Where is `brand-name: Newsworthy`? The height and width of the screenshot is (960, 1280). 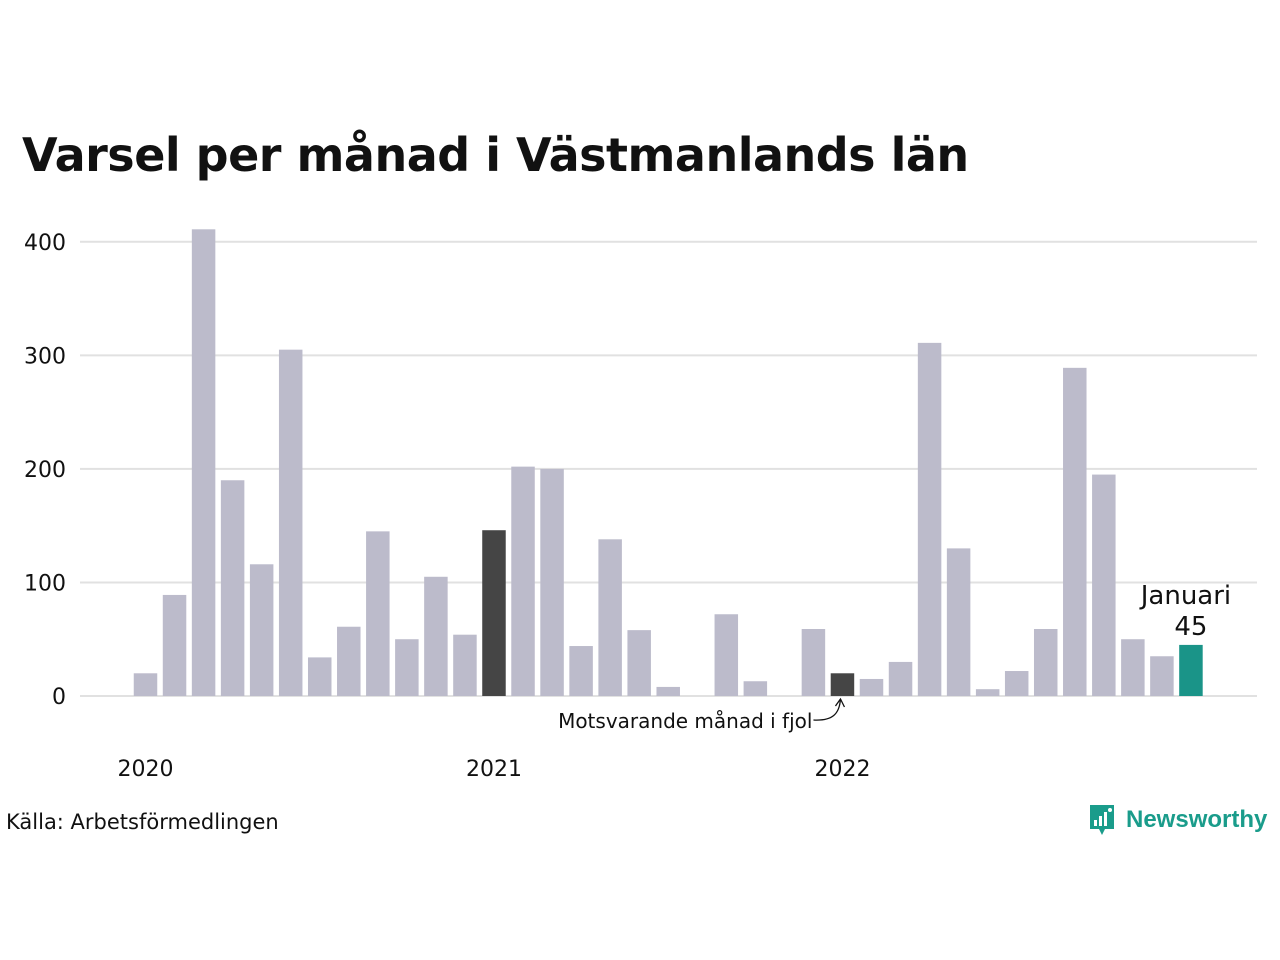 brand-name: Newsworthy is located at coordinates (1197, 819).